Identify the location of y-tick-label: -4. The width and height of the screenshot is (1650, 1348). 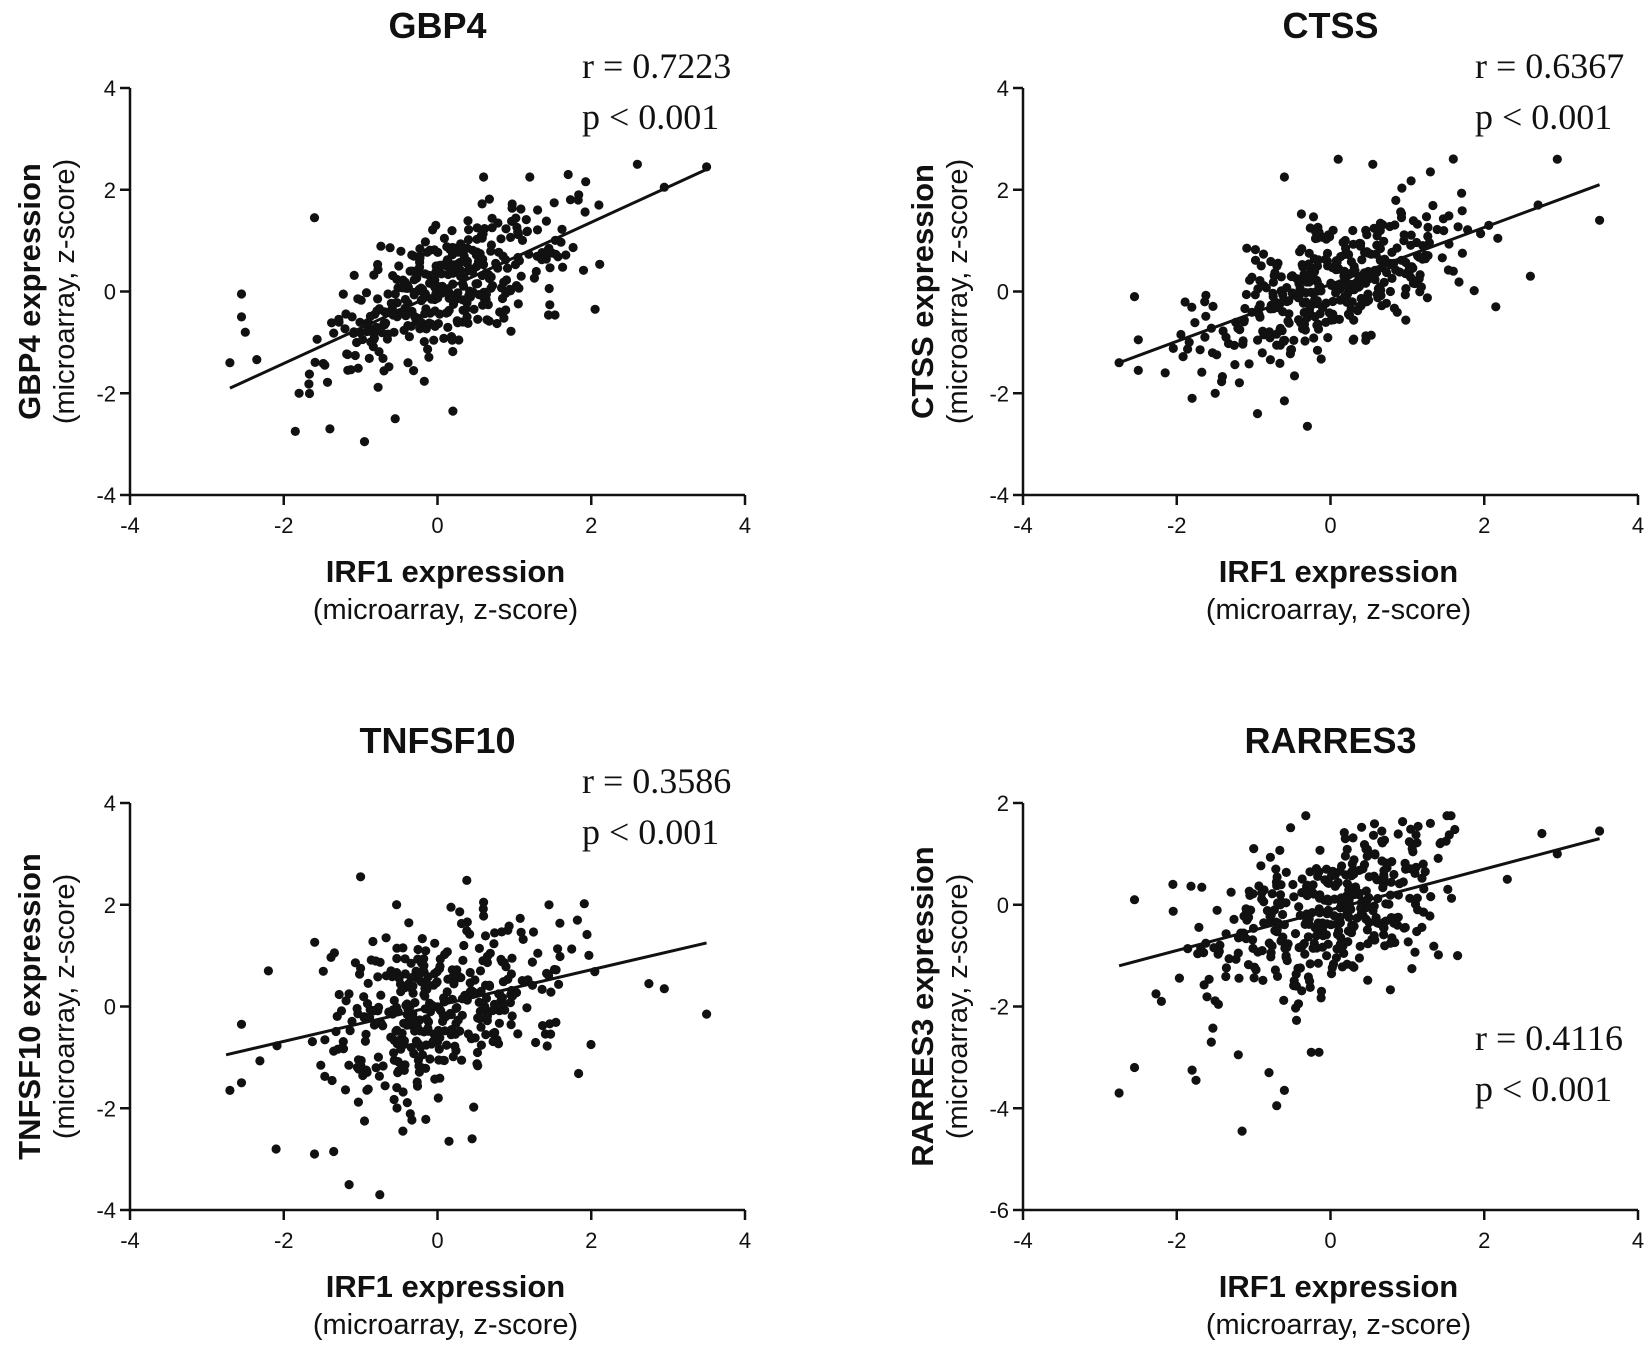
(106, 1210).